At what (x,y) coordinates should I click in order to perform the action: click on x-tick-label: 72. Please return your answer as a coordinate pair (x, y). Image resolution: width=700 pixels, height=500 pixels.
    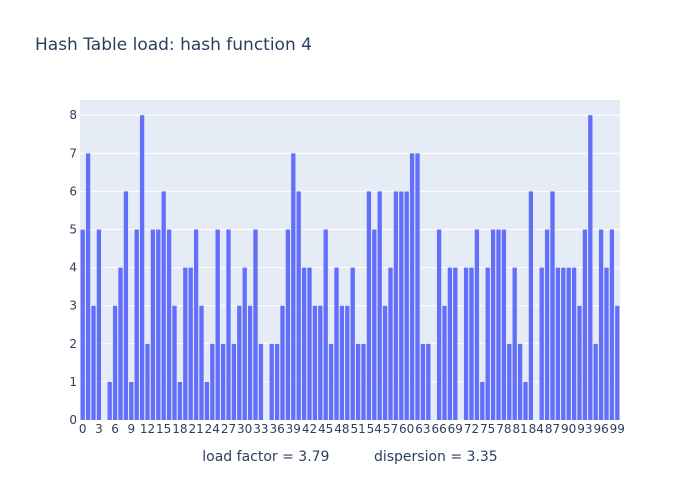
    Looking at the image, I should click on (471, 429).